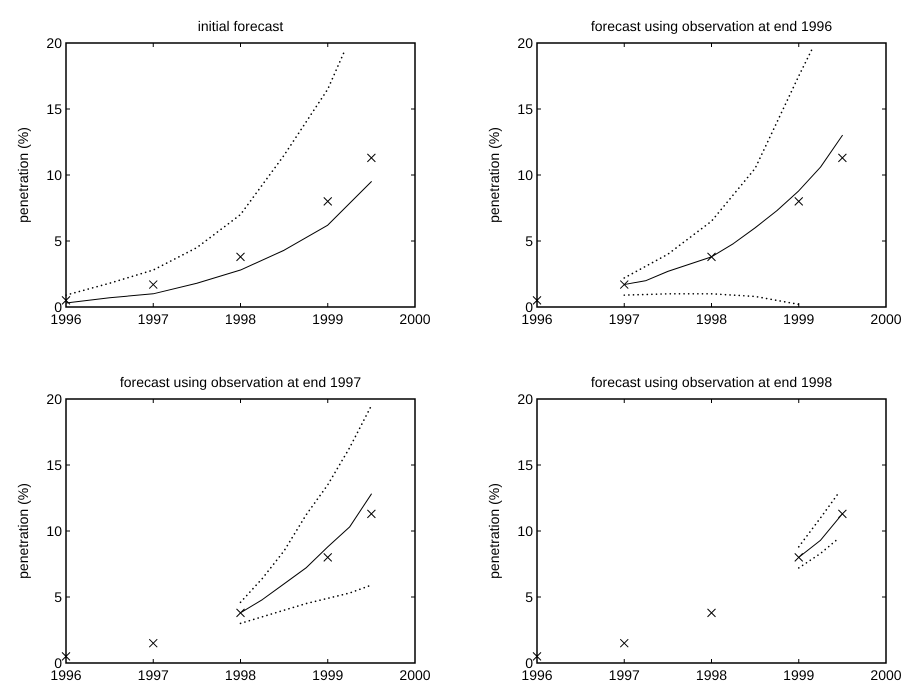 The width and height of the screenshot is (917, 700). I want to click on chart-title: forecast using observation at end 1998, so click(711, 382).